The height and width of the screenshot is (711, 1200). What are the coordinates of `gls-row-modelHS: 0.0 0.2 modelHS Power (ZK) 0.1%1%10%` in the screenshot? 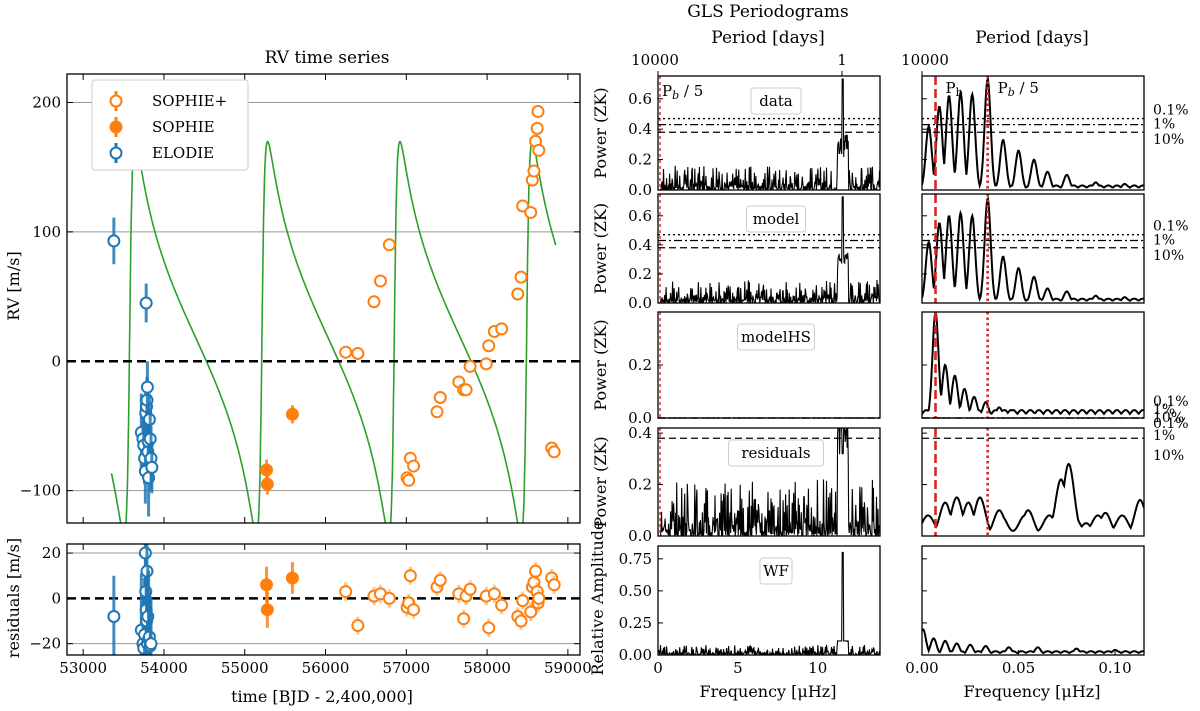 It's located at (890, 369).